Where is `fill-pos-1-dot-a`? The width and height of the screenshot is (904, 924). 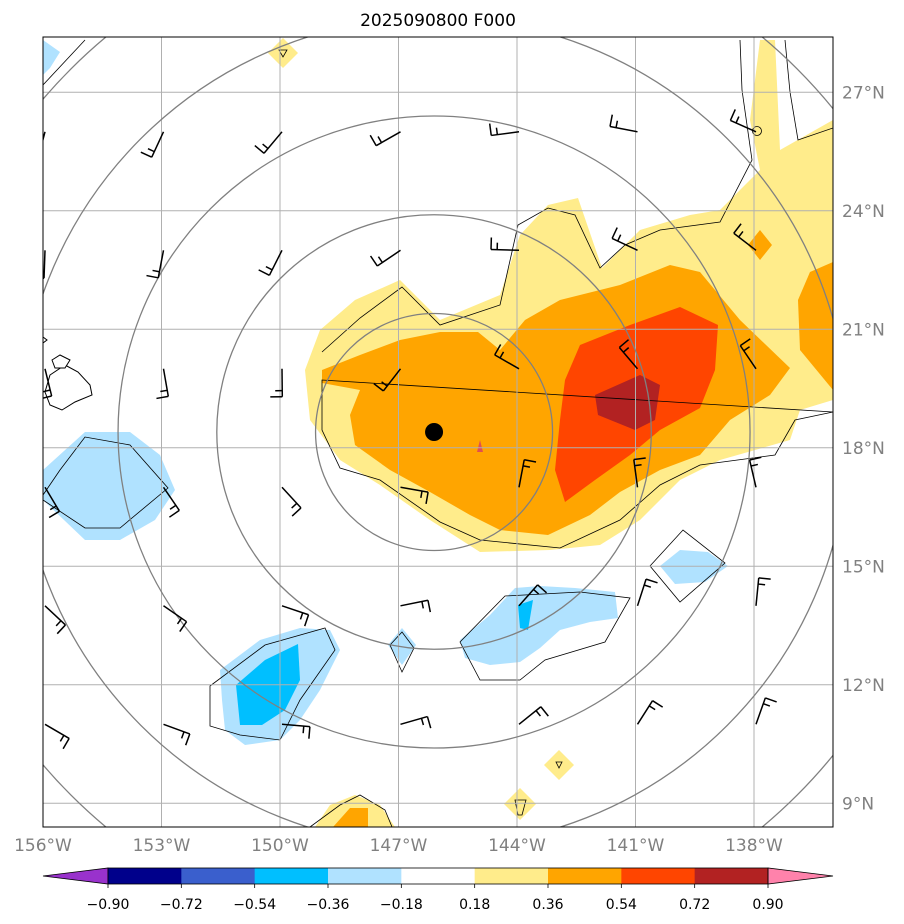 fill-pos-1-dot-a is located at coordinates (283, 53).